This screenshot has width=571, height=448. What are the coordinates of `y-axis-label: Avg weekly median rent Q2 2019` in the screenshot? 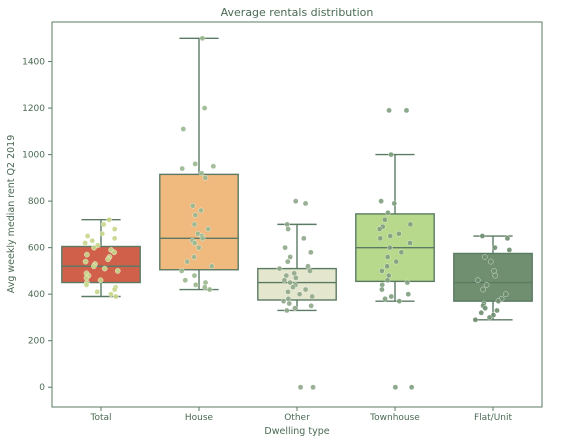 It's located at (11, 214).